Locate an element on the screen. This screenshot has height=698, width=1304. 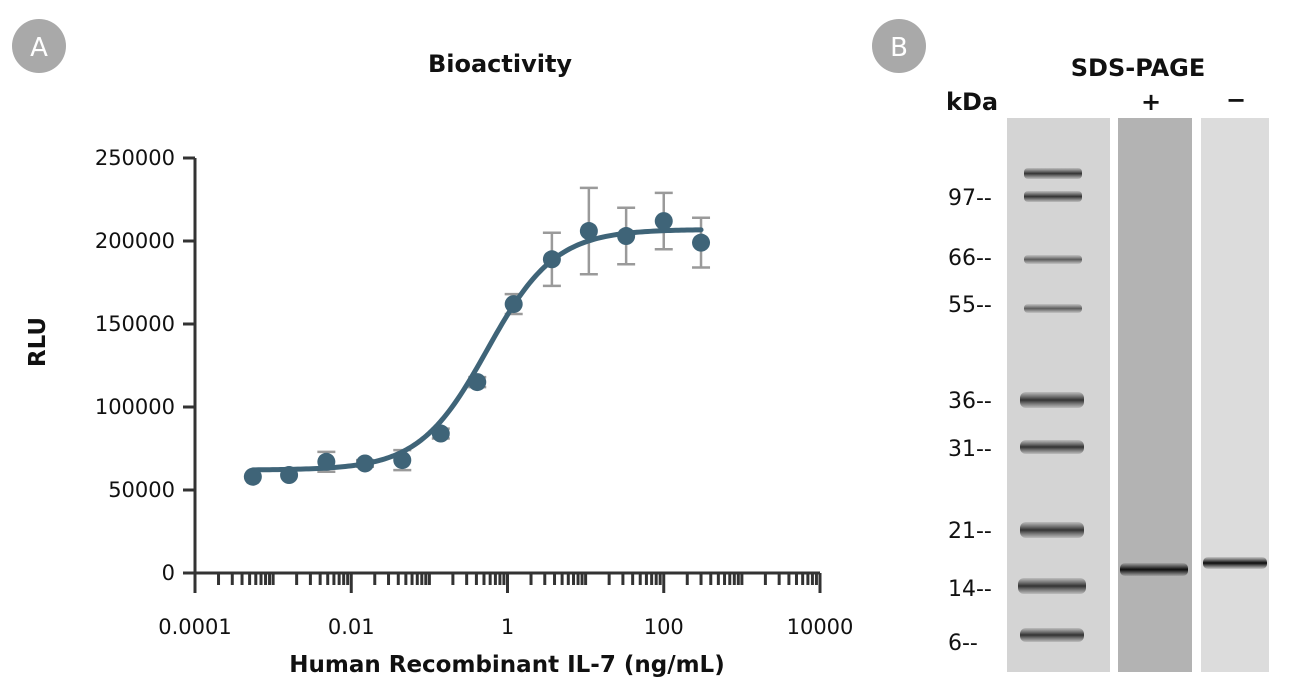
point-layer is located at coordinates (477, 349).